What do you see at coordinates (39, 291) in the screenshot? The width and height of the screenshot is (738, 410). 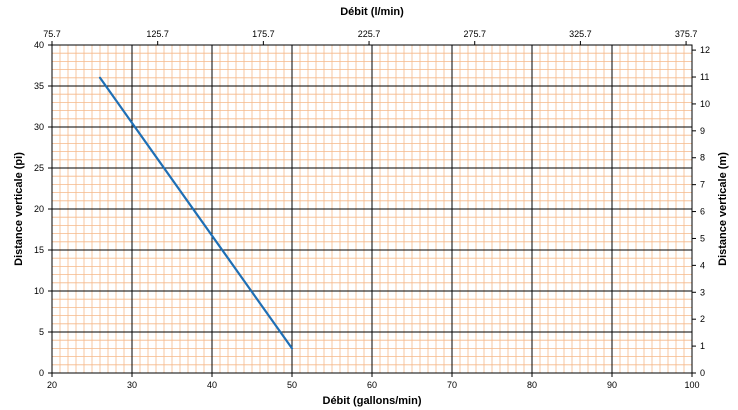 I see `tick-label-left: 10` at bounding box center [39, 291].